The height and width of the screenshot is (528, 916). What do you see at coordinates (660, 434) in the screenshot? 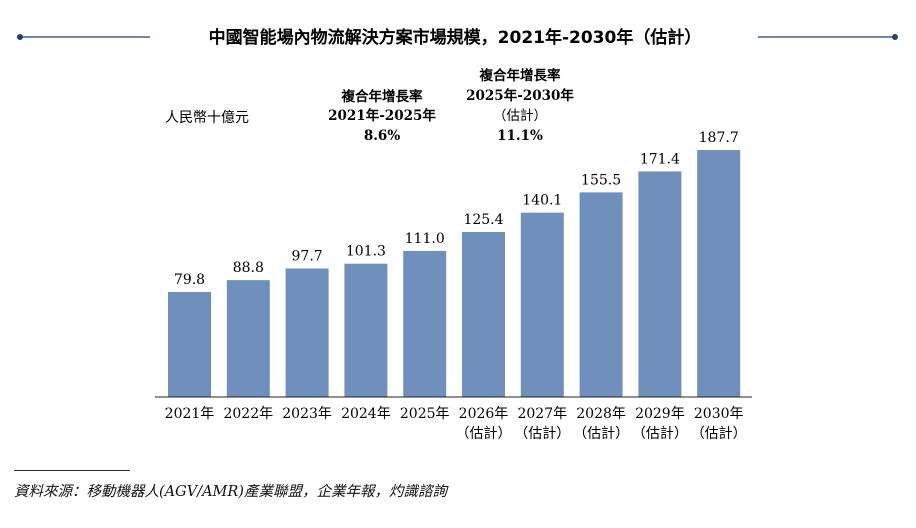
I see `category-note-8: （估計）` at bounding box center [660, 434].